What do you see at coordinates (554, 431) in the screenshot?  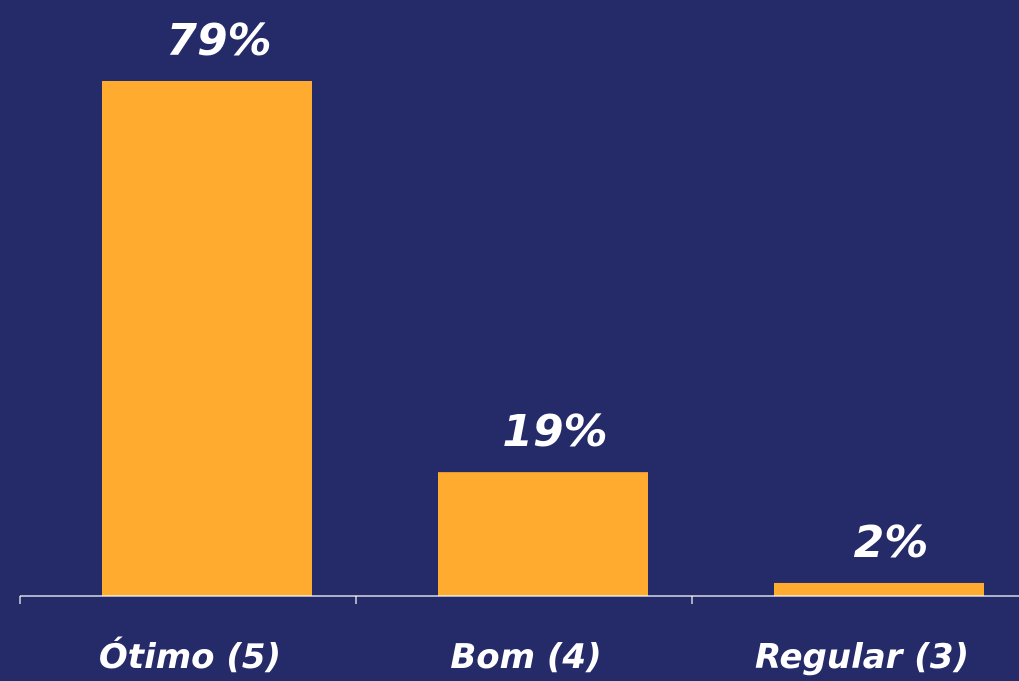 I see `data-label-2: 19%` at bounding box center [554, 431].